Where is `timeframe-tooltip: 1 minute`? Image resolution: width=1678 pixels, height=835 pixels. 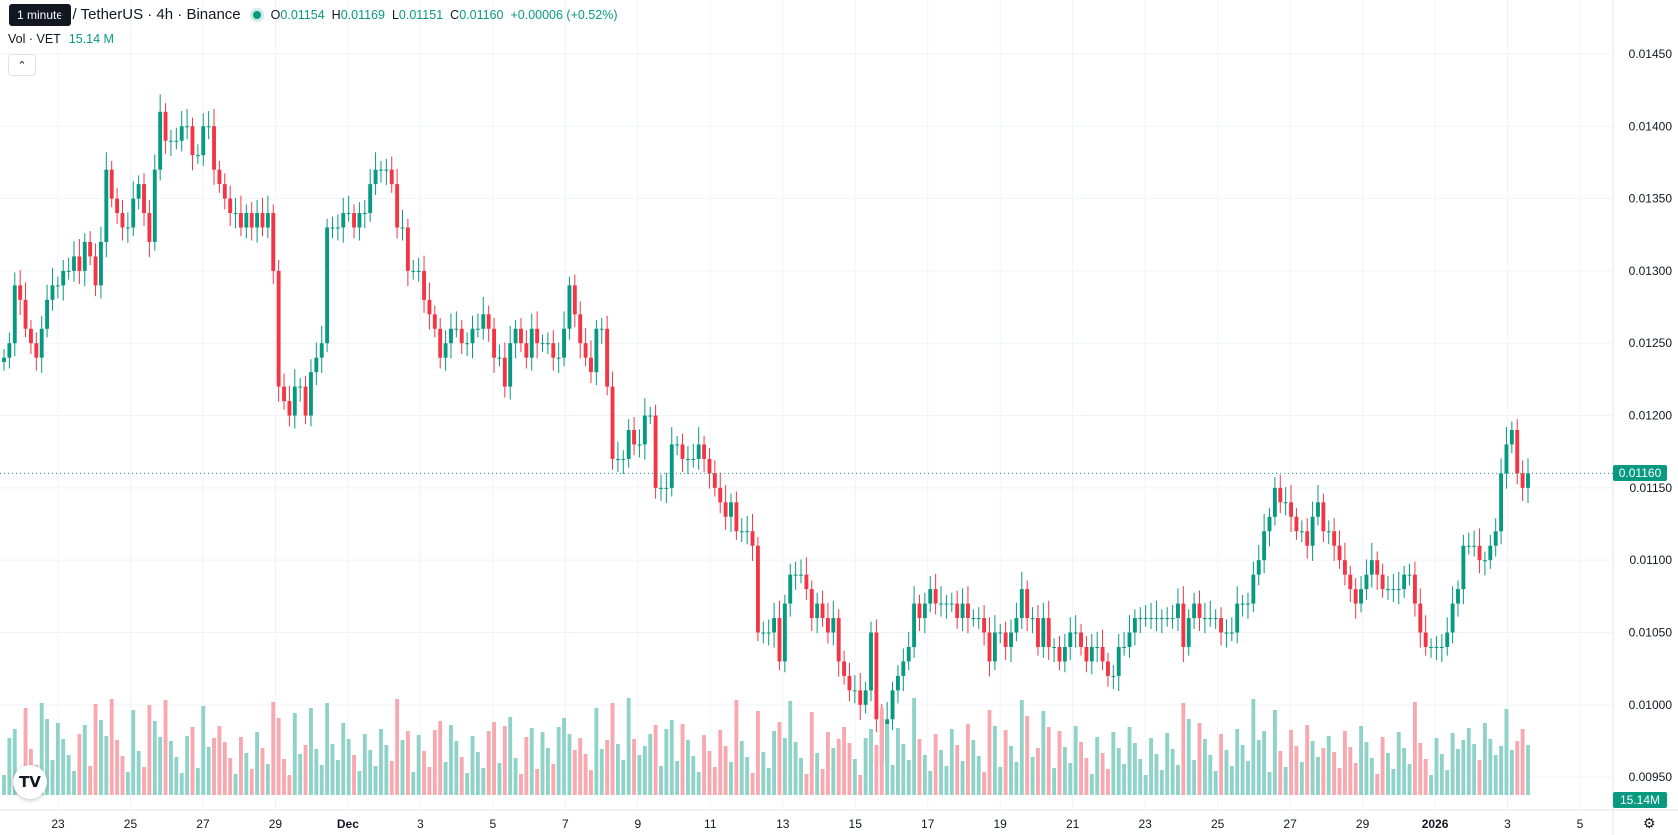
timeframe-tooltip: 1 minute is located at coordinates (40, 15).